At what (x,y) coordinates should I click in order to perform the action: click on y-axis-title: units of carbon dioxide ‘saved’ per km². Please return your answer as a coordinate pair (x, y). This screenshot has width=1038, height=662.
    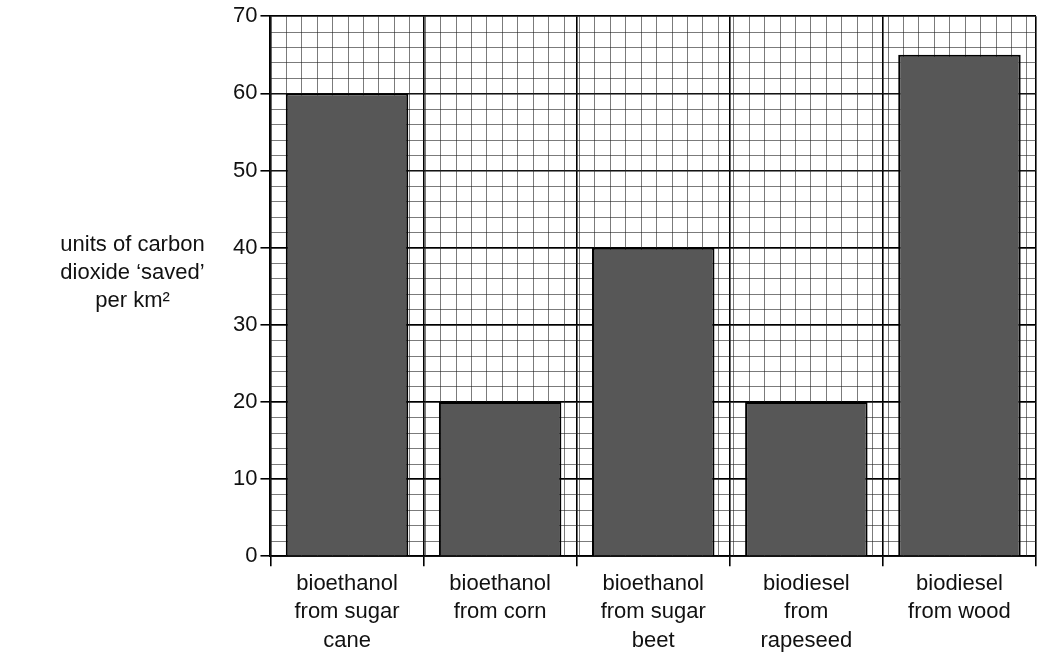
    Looking at the image, I should click on (132, 272).